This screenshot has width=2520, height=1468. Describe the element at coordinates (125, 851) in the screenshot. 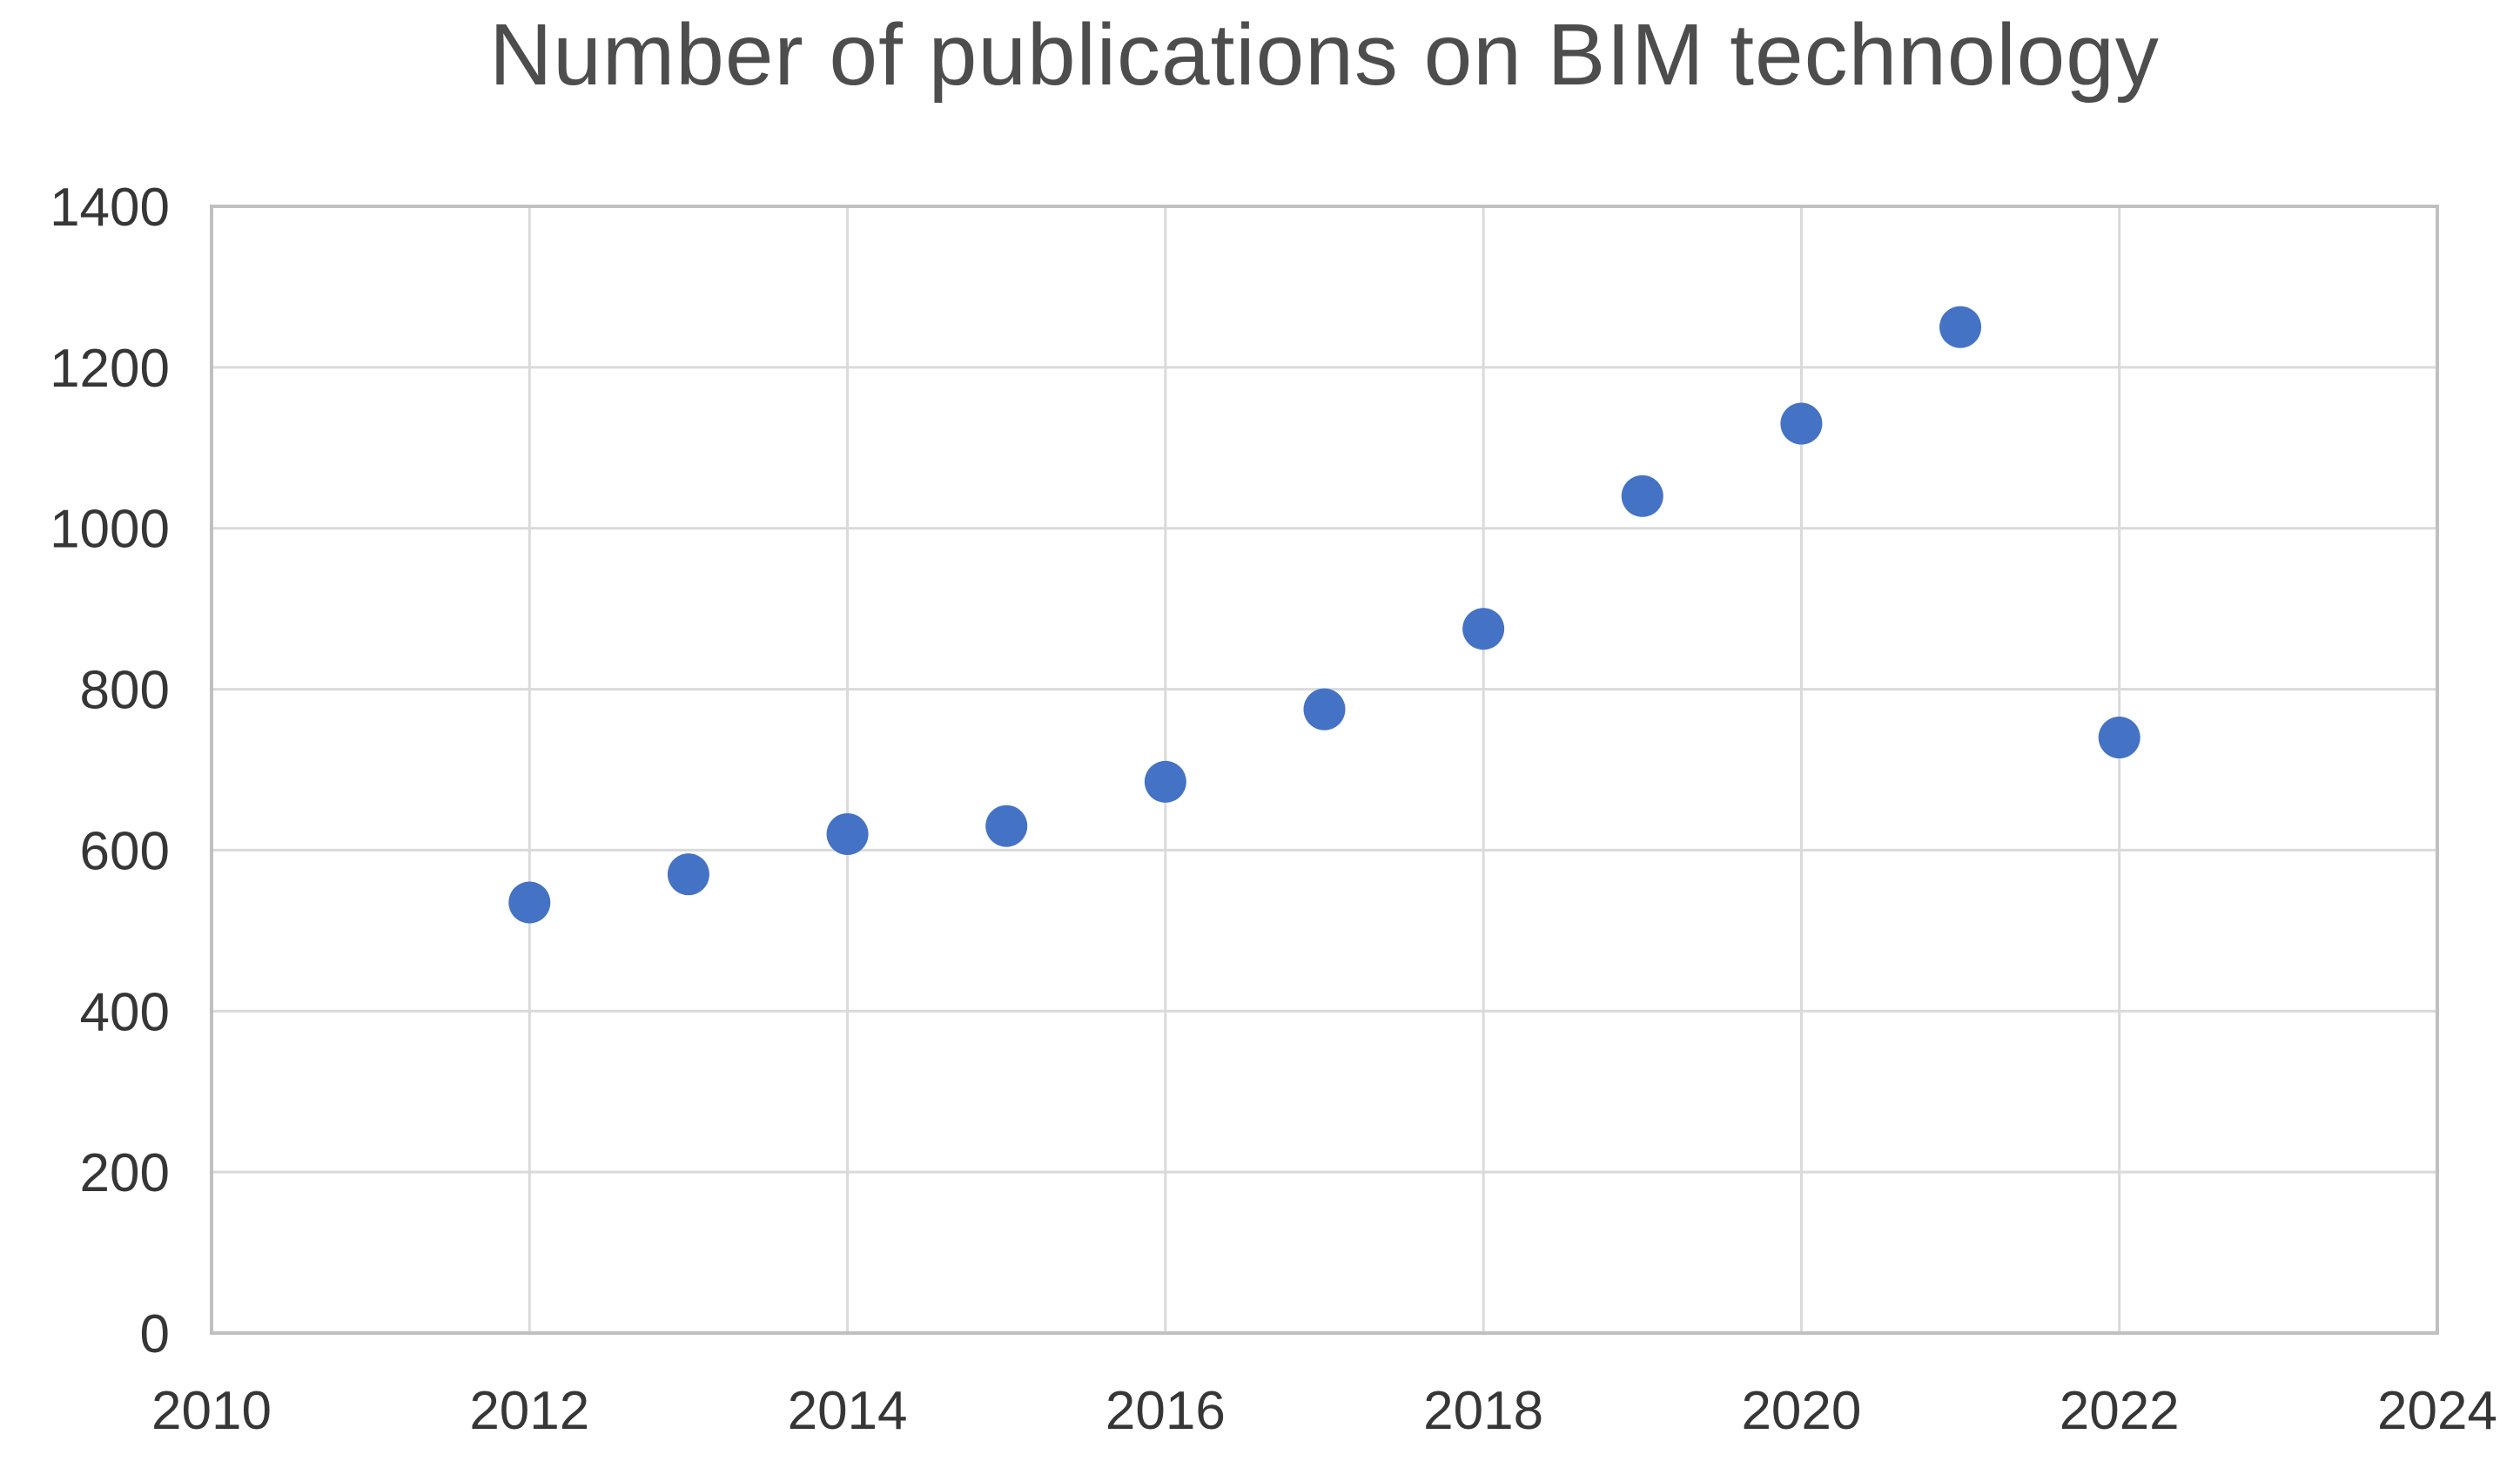

I see `y-axis-tick-label: 600` at that location.